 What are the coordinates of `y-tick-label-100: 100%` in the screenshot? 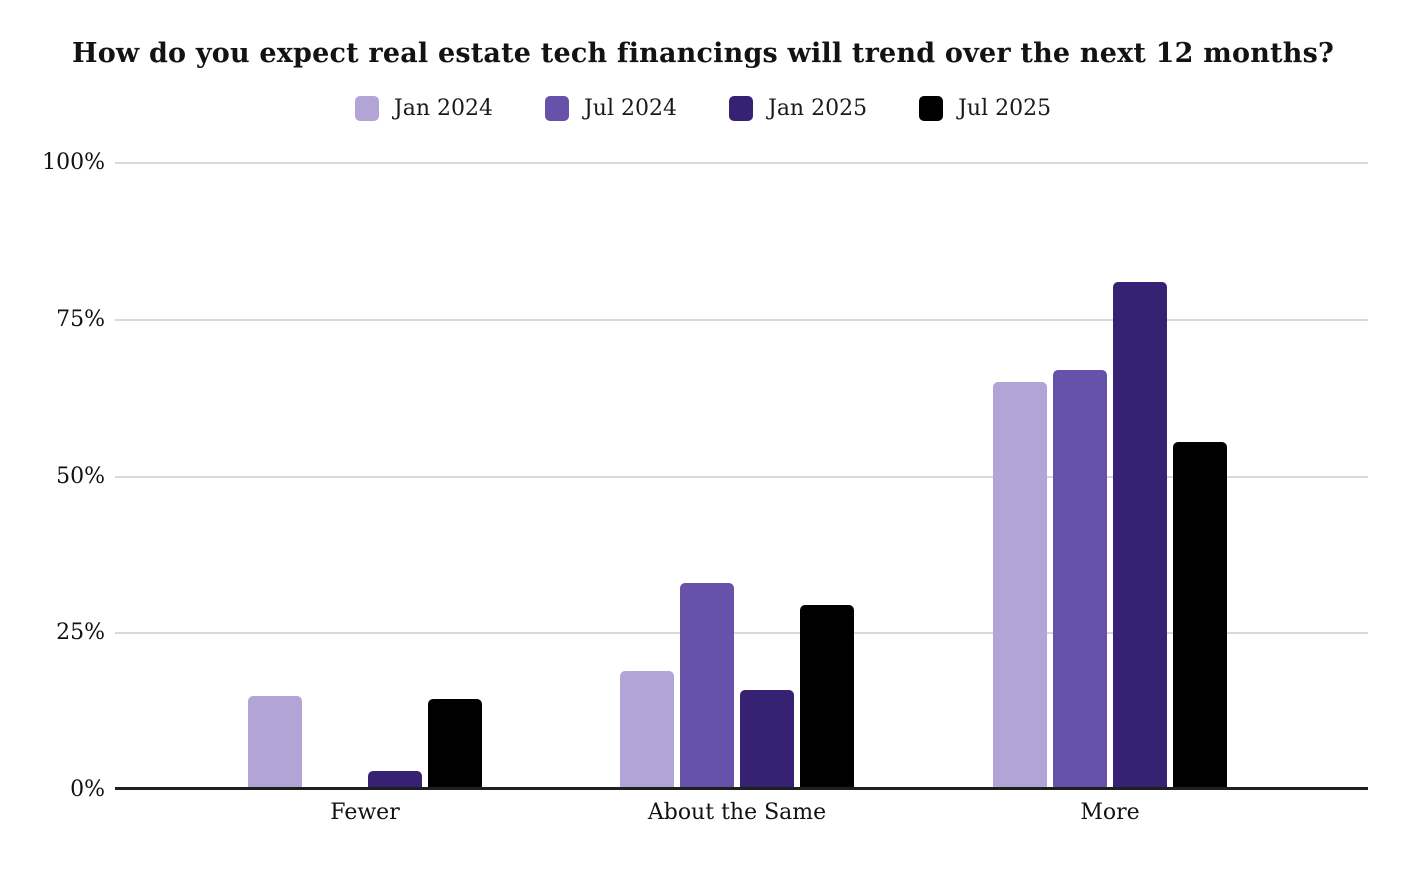 It's located at (73, 162).